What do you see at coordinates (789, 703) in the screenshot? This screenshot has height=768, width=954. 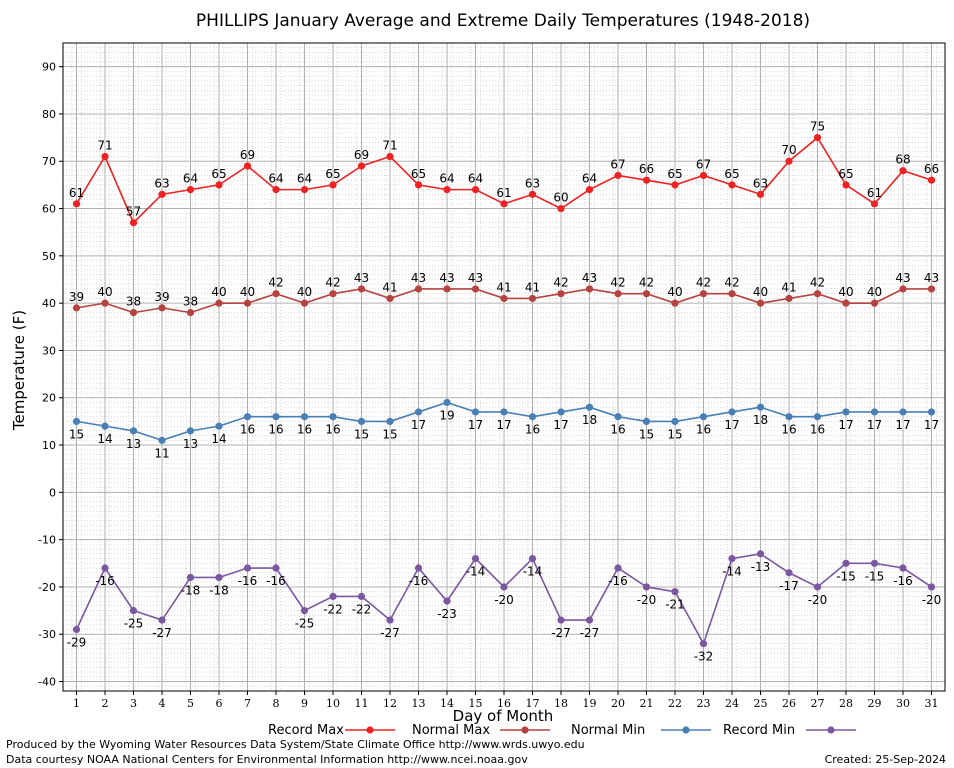 I see `x-tick-label: 26` at bounding box center [789, 703].